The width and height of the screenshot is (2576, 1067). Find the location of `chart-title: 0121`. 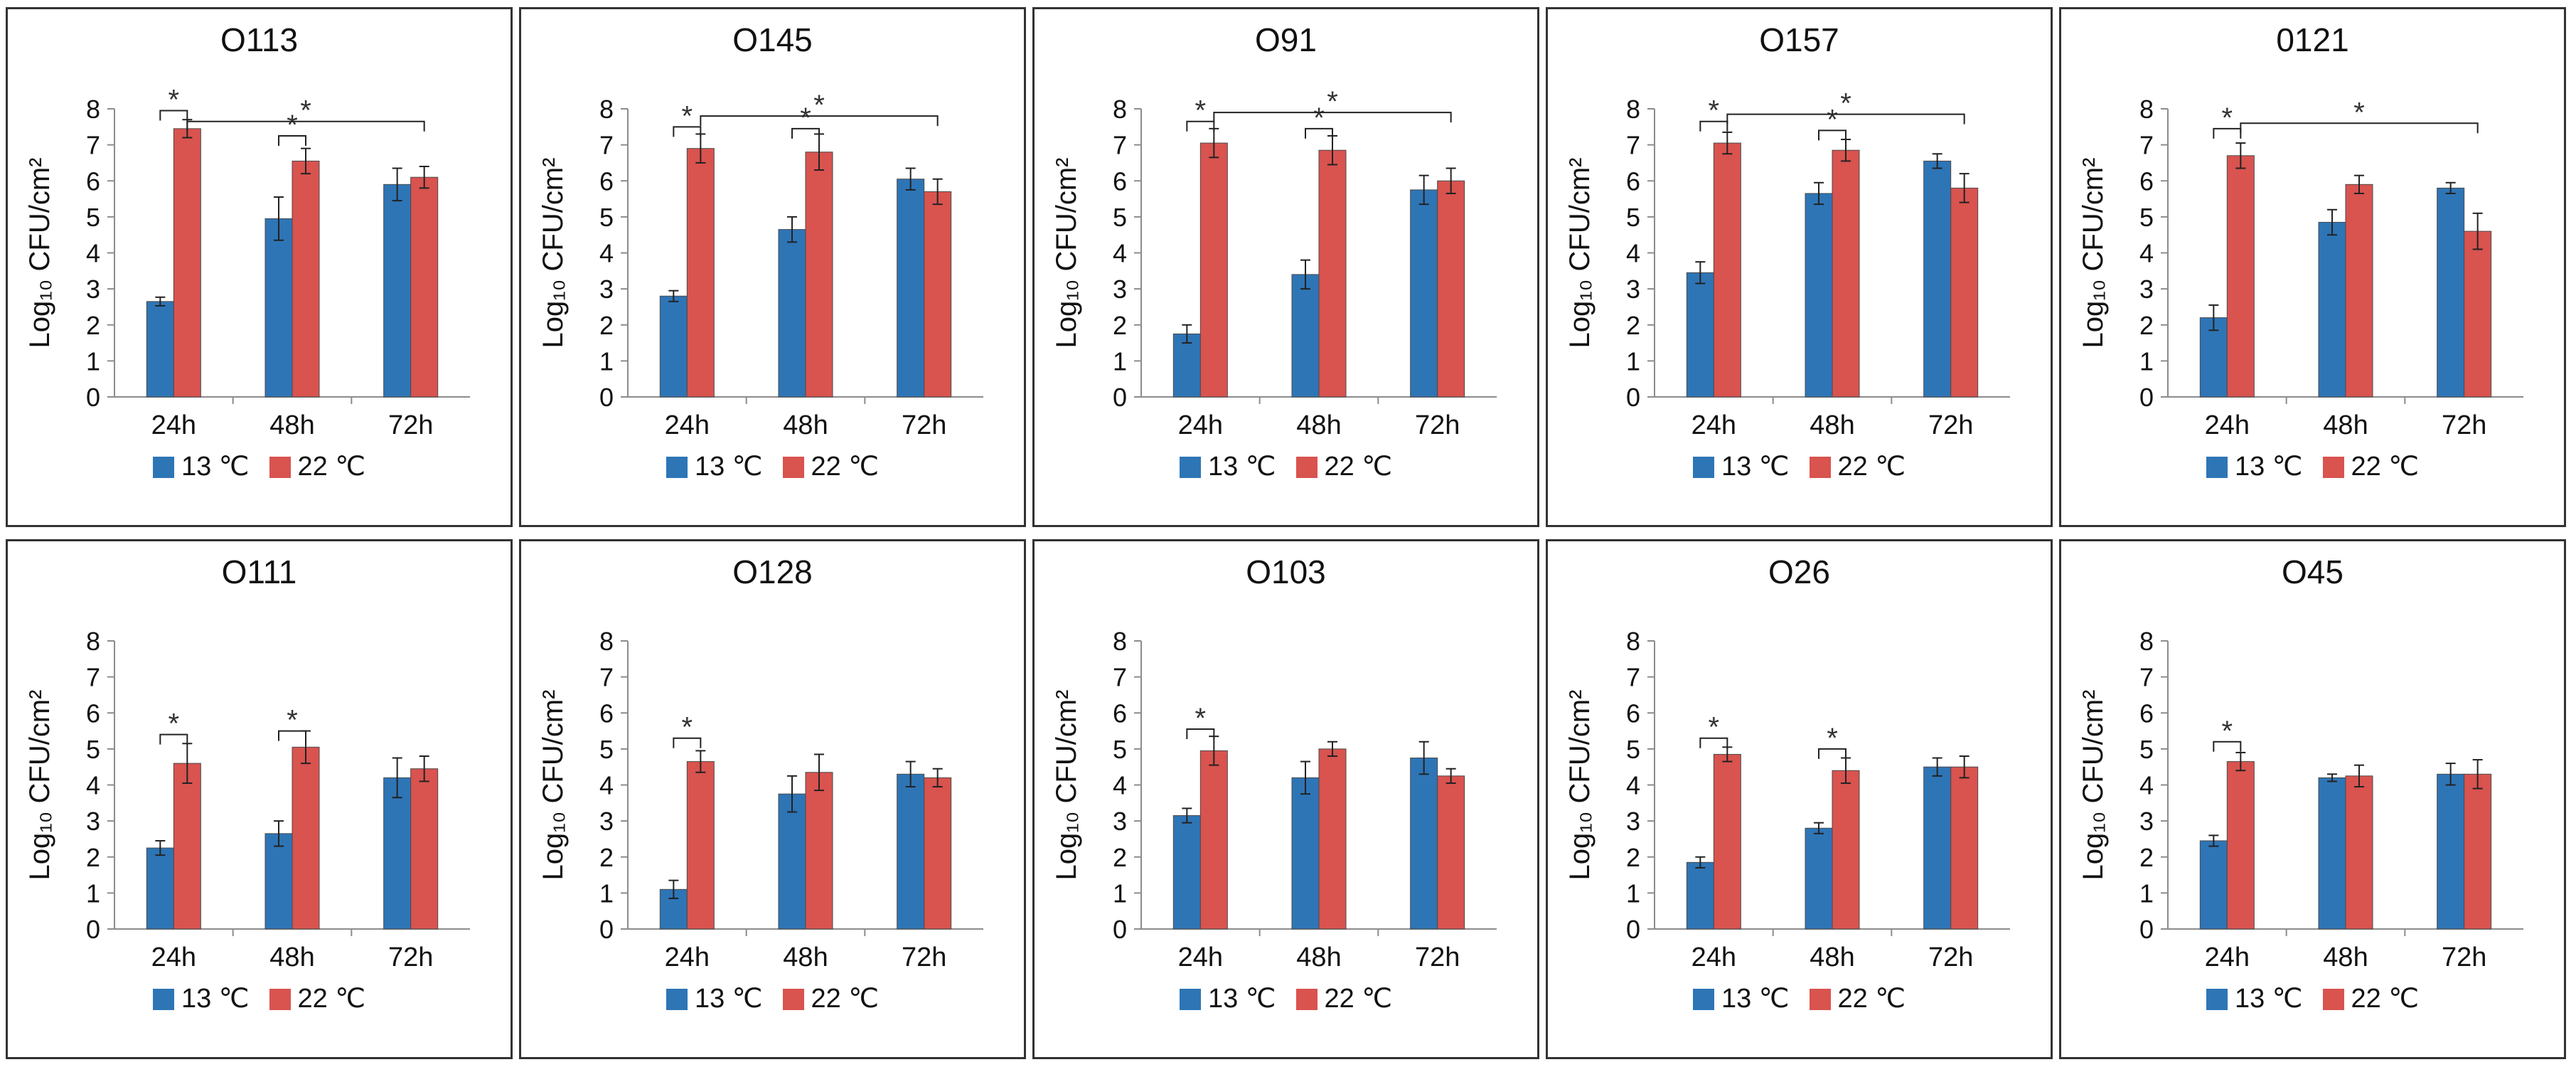

chart-title: 0121 is located at coordinates (2312, 40).